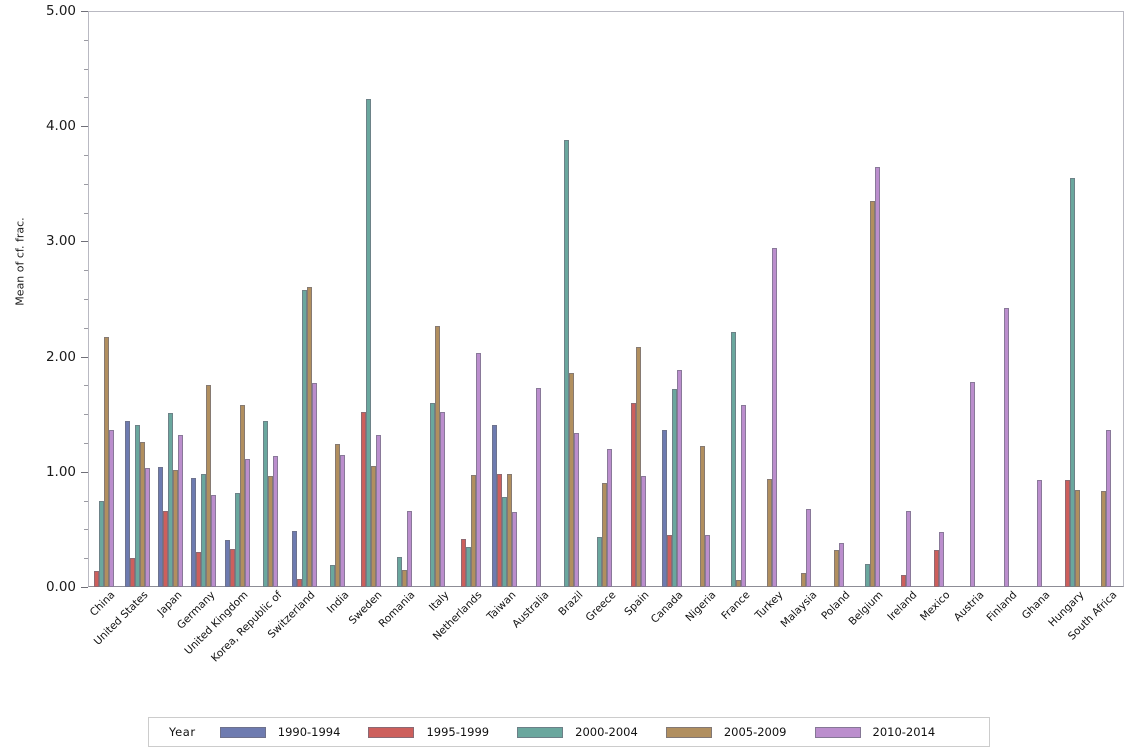  I want to click on legend-item: 1990-1994, so click(280, 732).